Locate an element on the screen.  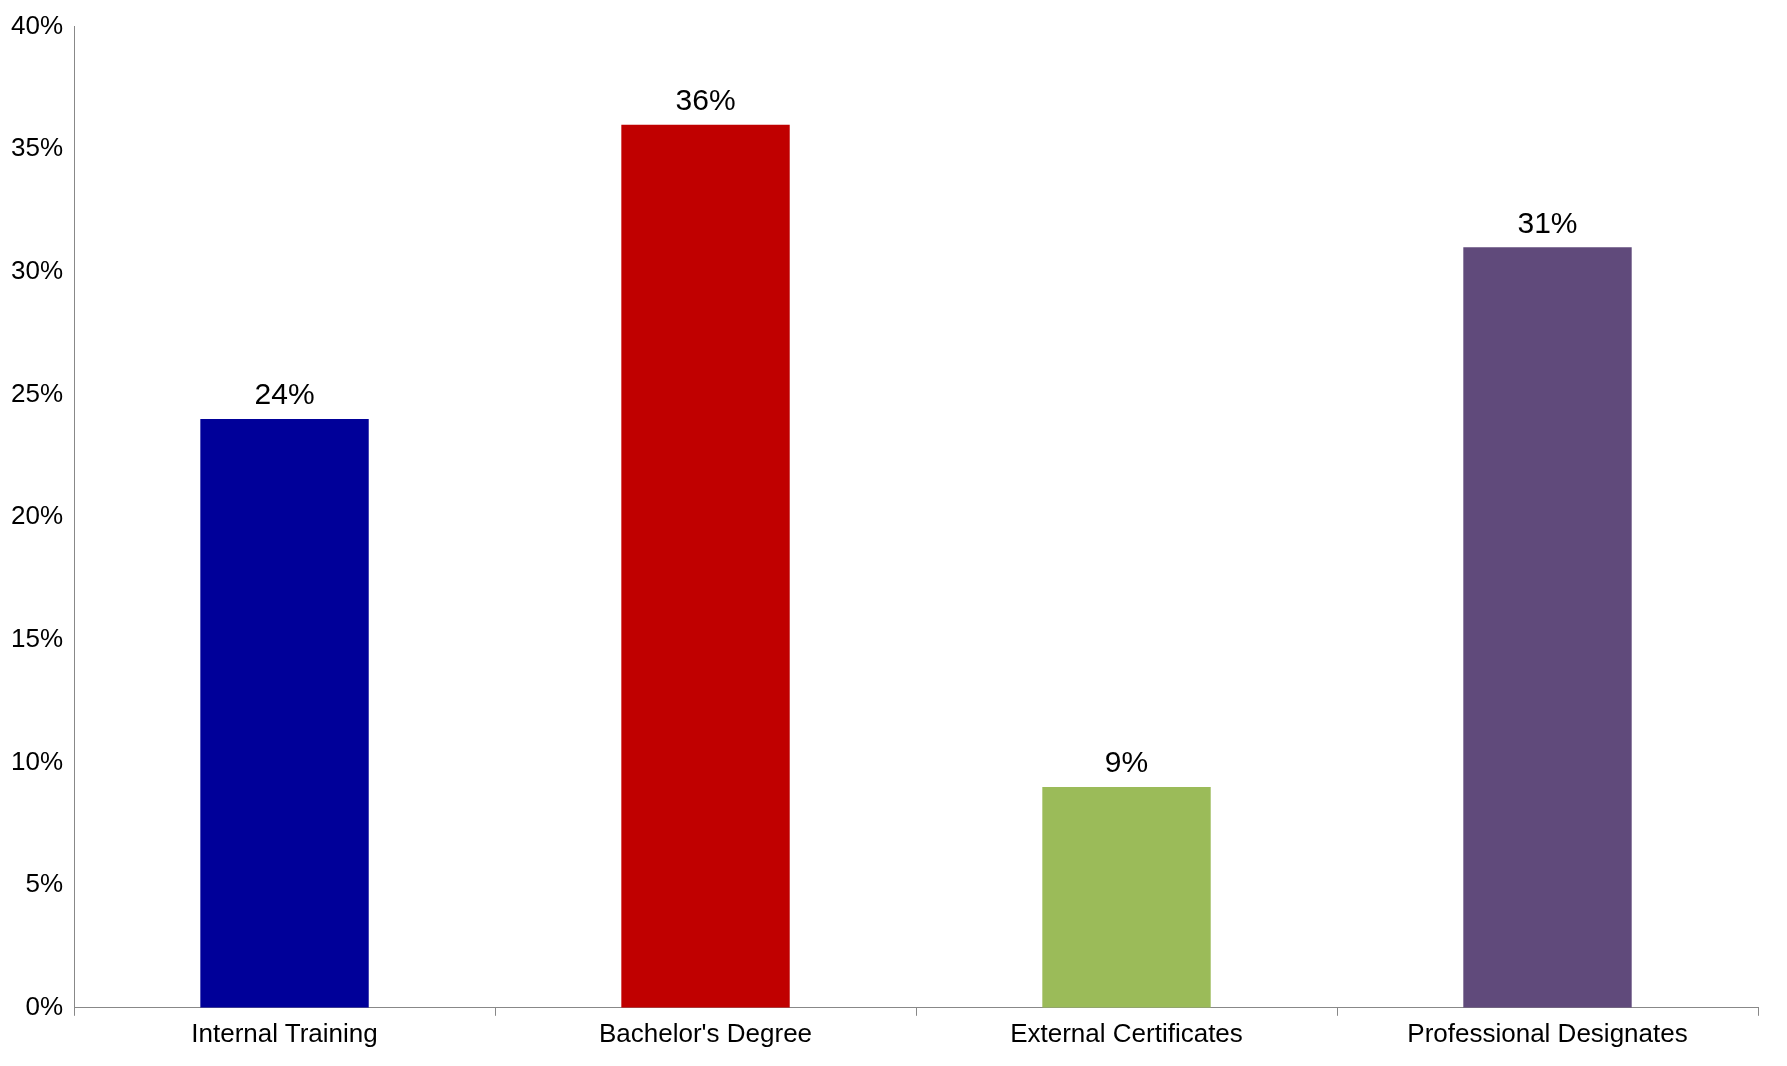
y-tick-label: 40% is located at coordinates (37, 24).